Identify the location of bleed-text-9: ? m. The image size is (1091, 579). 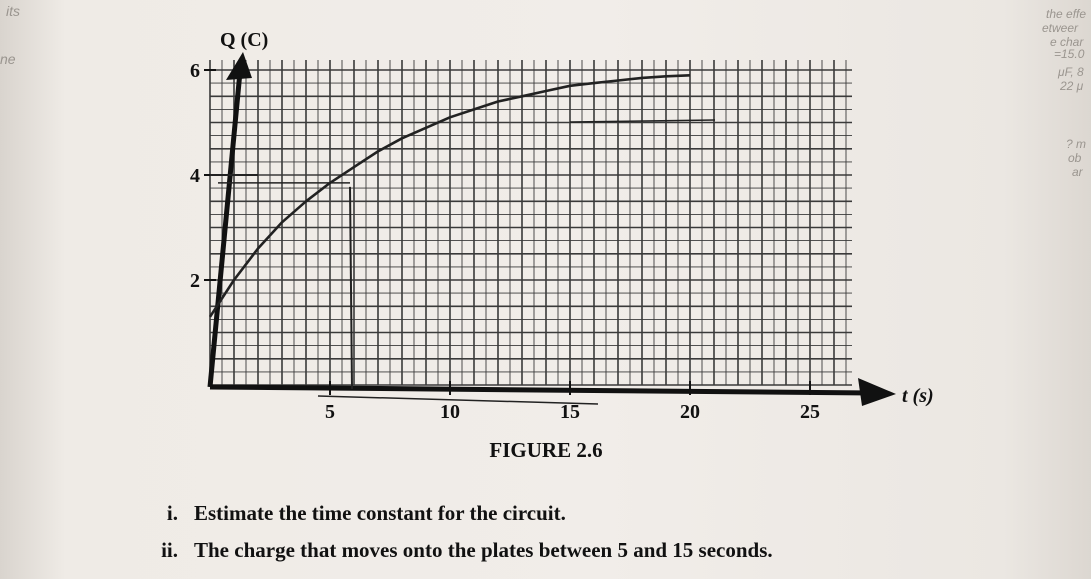
(1076, 144).